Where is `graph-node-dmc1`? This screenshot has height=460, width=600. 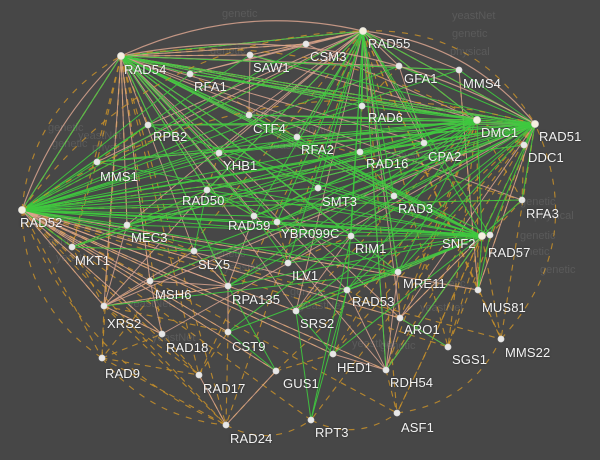 graph-node-dmc1 is located at coordinates (477, 120).